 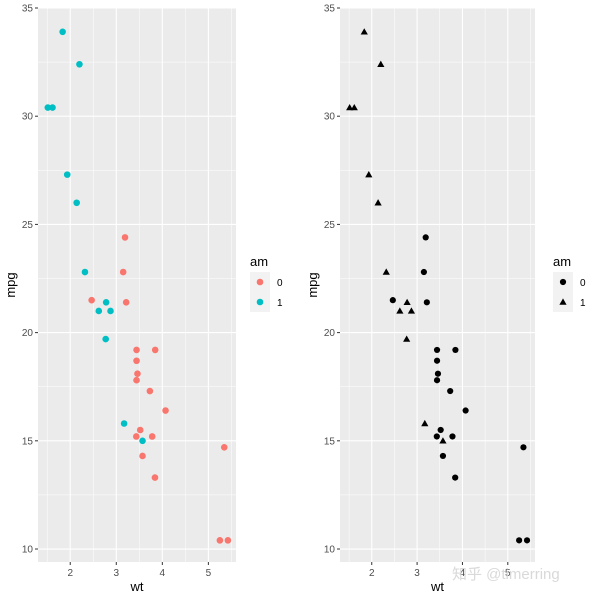 I want to click on x-axis-title: wt, so click(x=437, y=586).